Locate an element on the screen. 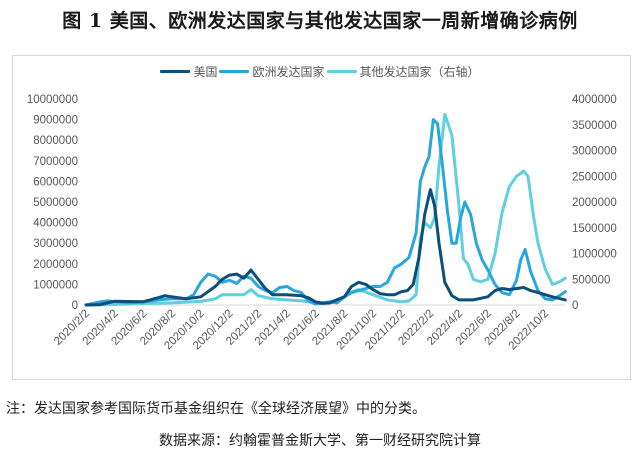 The width and height of the screenshot is (640, 459). right-tick-label: 2500000 is located at coordinates (594, 177).